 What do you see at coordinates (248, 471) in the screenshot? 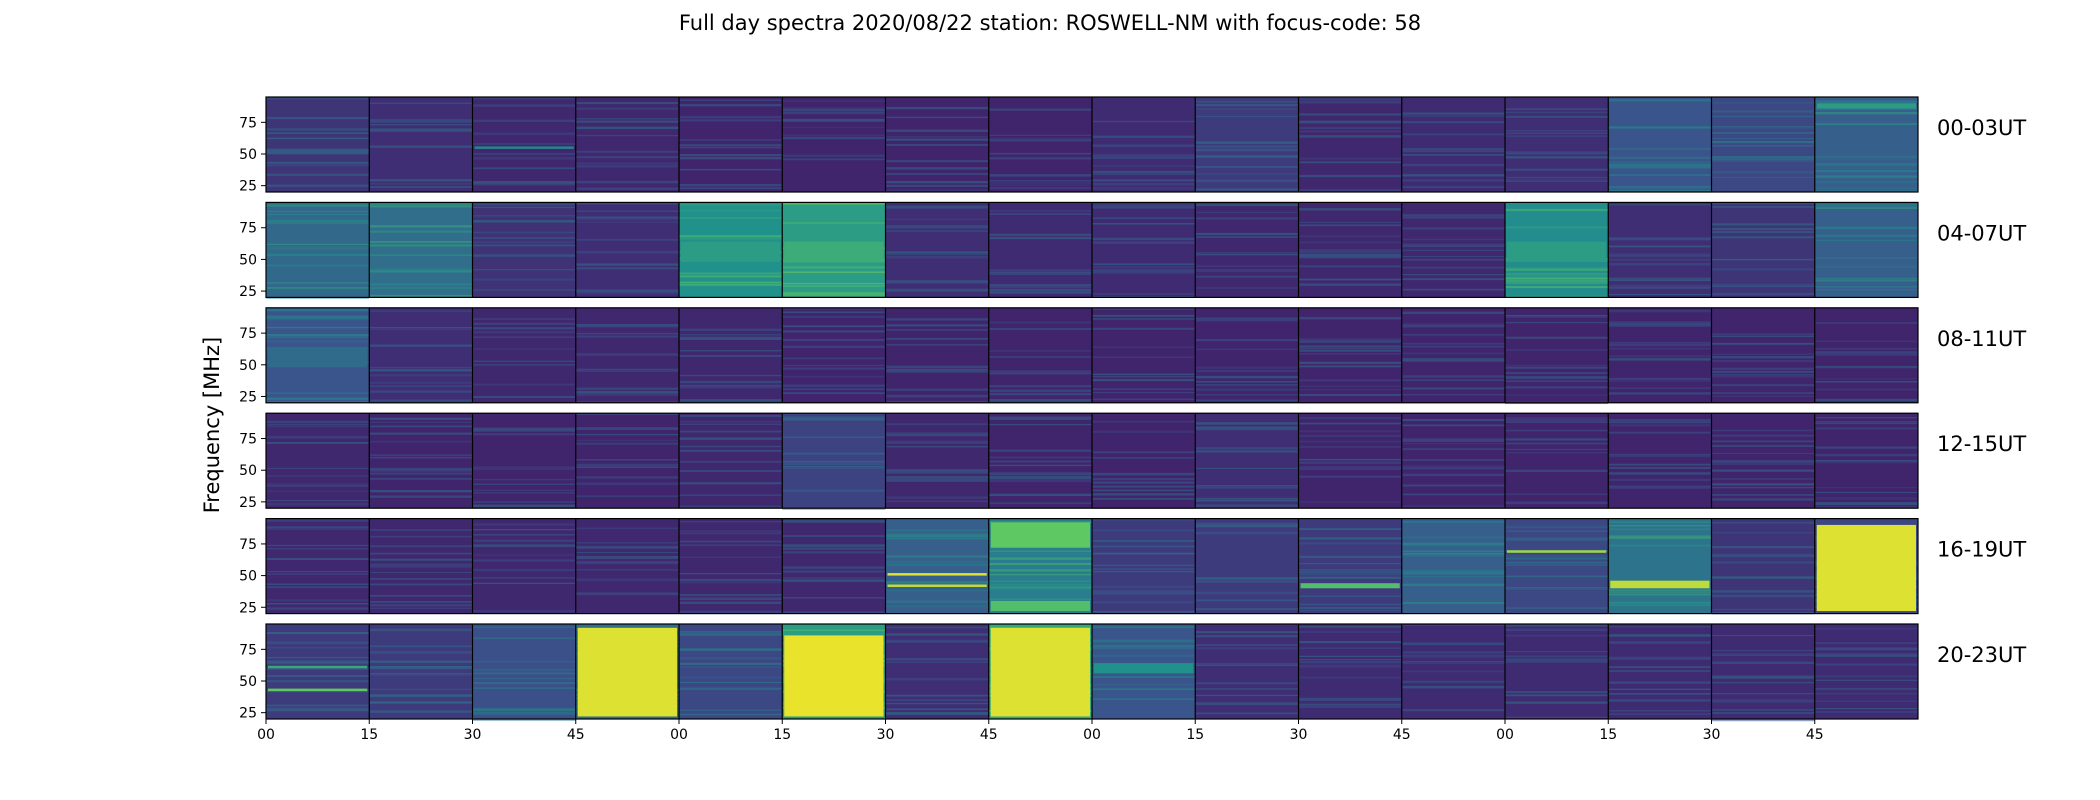
I see `y-tick-label: 50` at bounding box center [248, 471].